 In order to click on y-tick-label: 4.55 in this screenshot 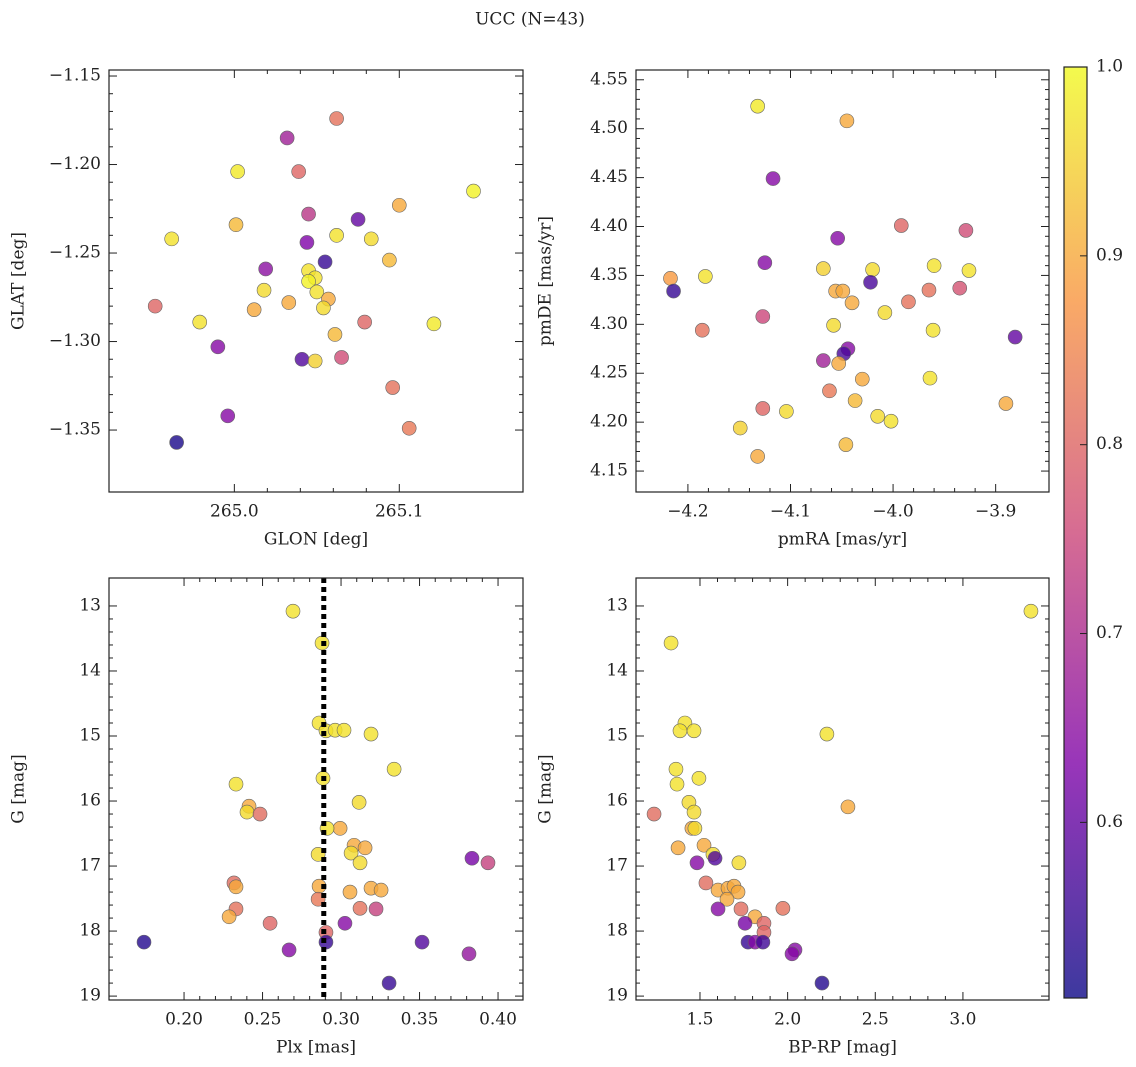, I will do `click(609, 79)`.